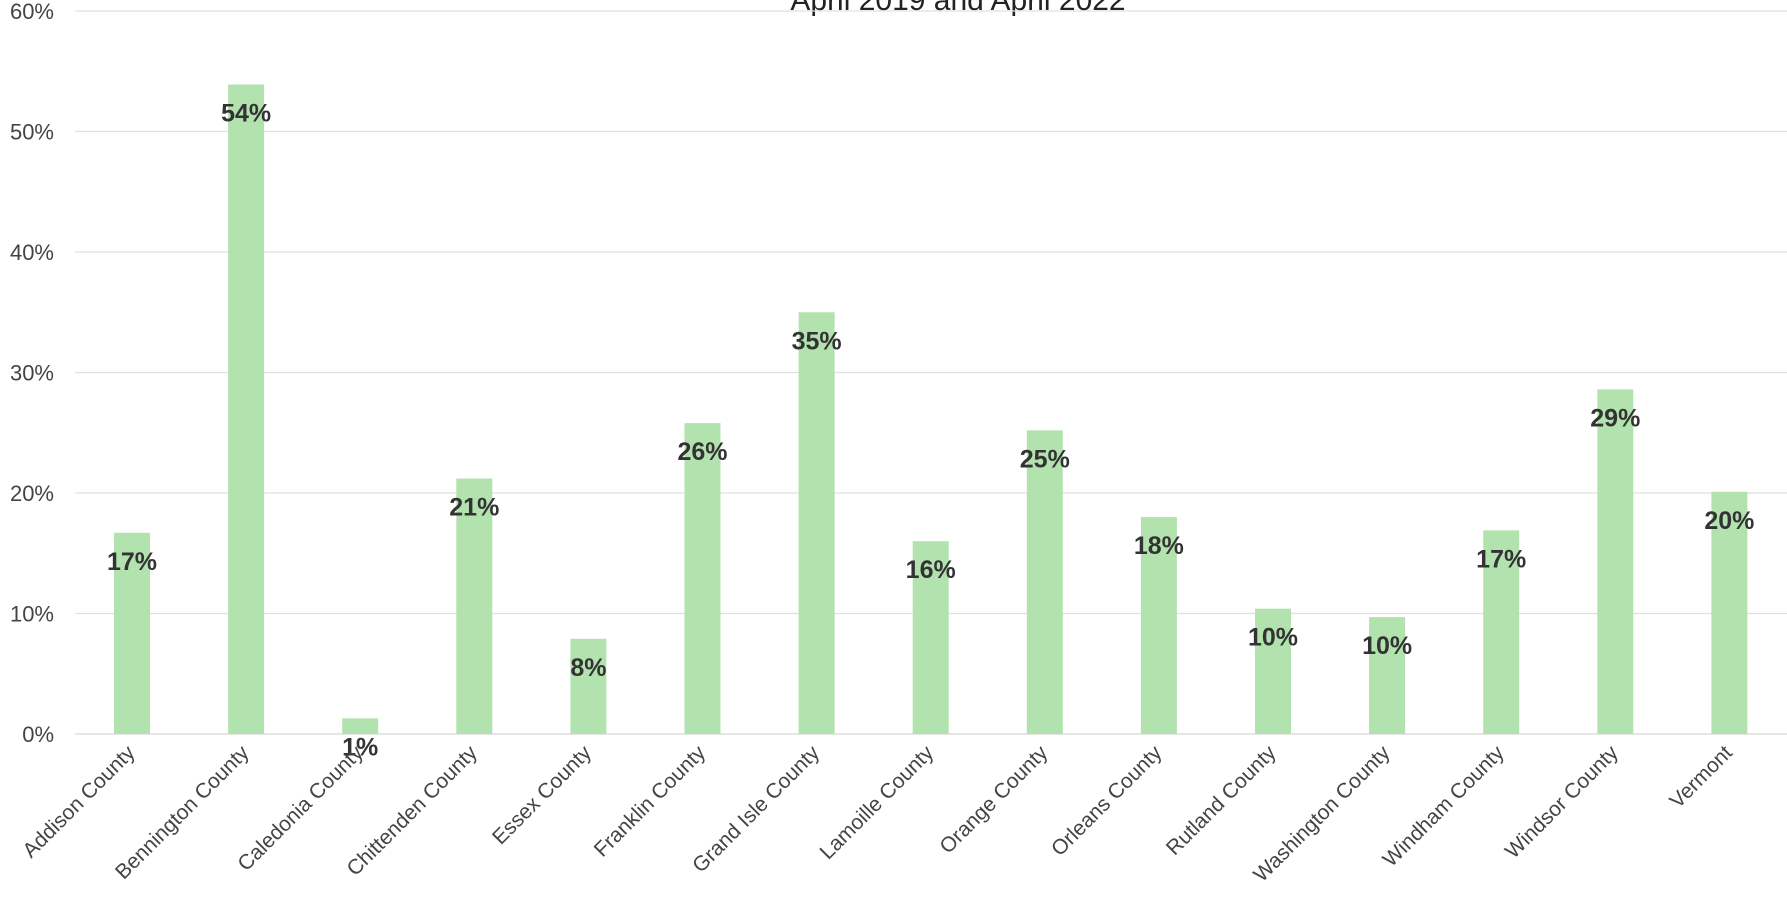 This screenshot has width=1787, height=912. What do you see at coordinates (876, 802) in the screenshot?
I see `x-category-label: Lamoille County` at bounding box center [876, 802].